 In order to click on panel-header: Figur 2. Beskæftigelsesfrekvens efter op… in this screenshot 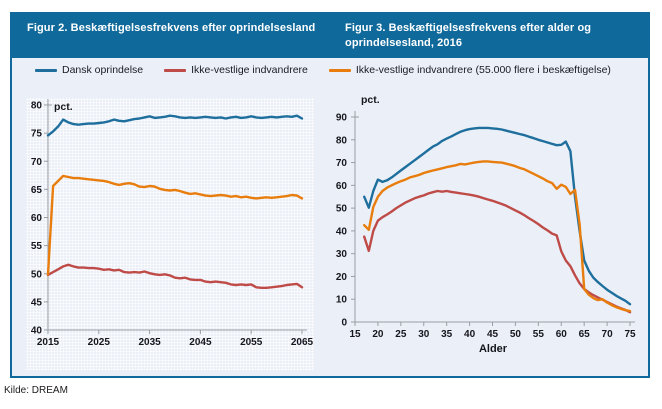, I will do `click(330, 36)`.